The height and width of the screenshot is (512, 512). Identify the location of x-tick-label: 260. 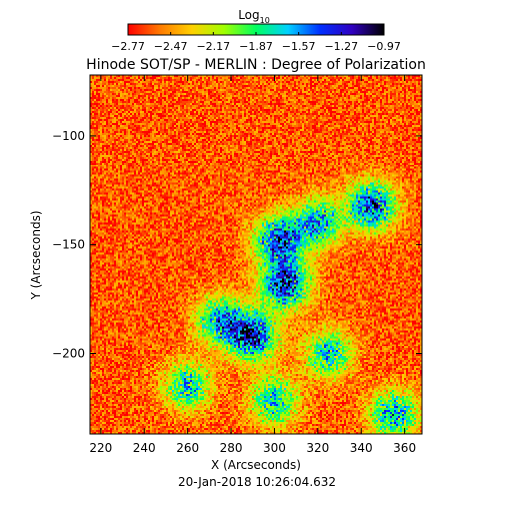
(187, 448).